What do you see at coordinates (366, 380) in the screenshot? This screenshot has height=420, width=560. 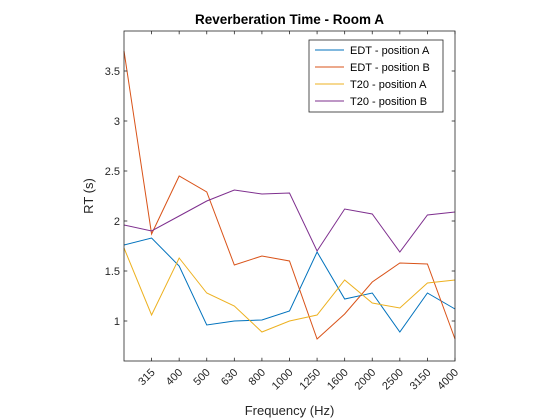 I see `x-tick-label: 2000` at bounding box center [366, 380].